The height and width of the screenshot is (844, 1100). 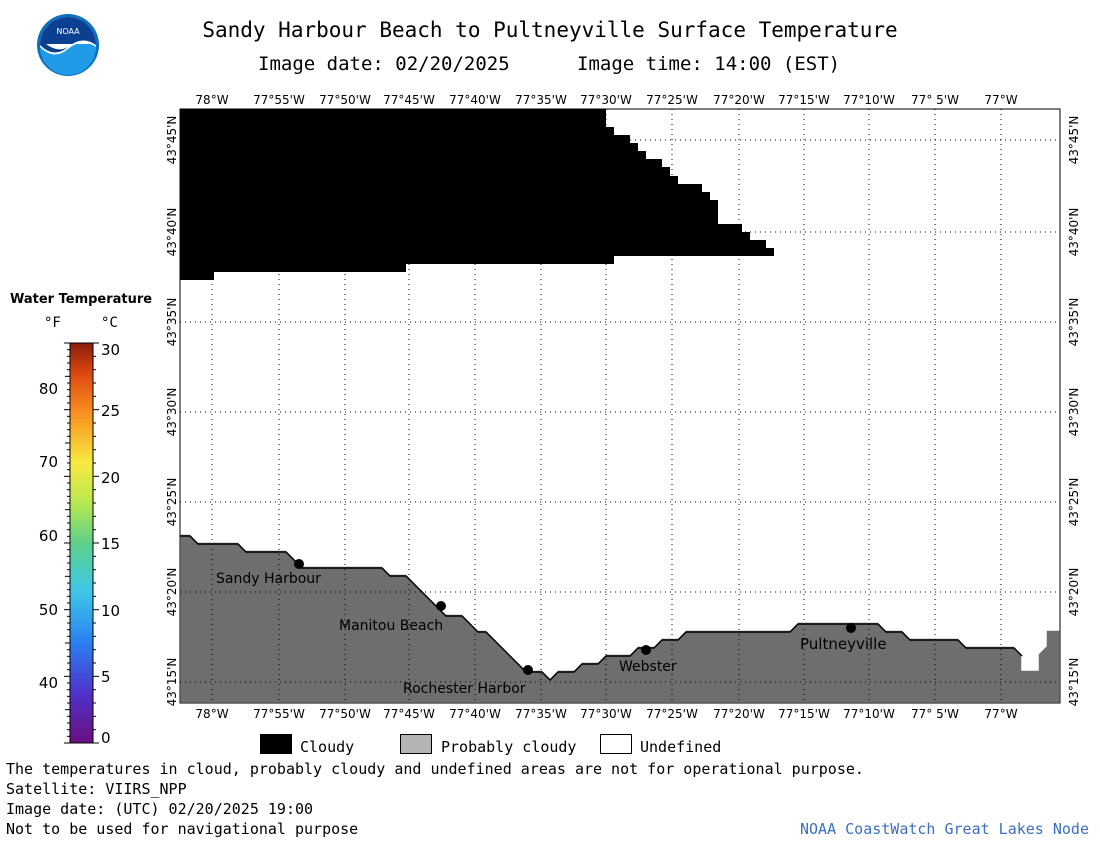 What do you see at coordinates (843, 644) in the screenshot?
I see `place-label-pultneyville: Pultneyville` at bounding box center [843, 644].